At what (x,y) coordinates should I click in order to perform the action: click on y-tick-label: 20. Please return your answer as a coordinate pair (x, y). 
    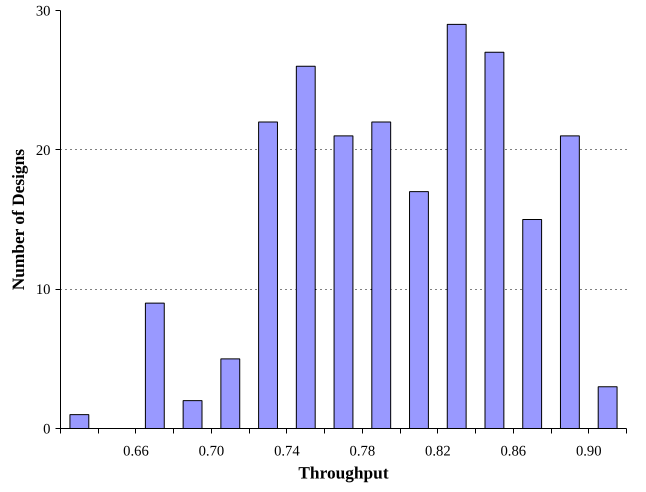
    Looking at the image, I should click on (43, 150).